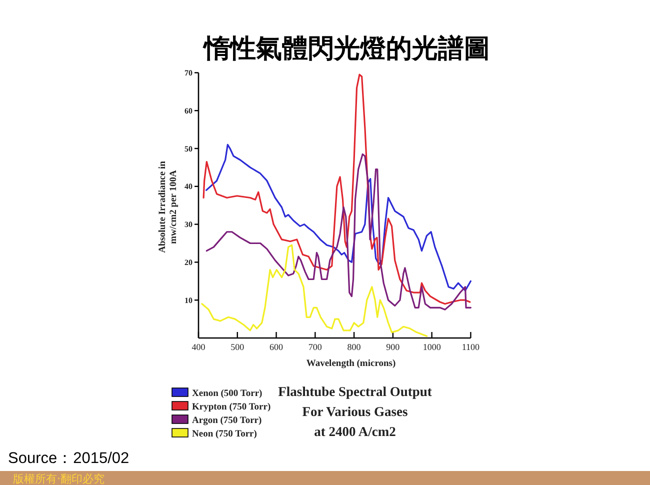  What do you see at coordinates (199, 347) in the screenshot?
I see `xtick-label: 400` at bounding box center [199, 347].